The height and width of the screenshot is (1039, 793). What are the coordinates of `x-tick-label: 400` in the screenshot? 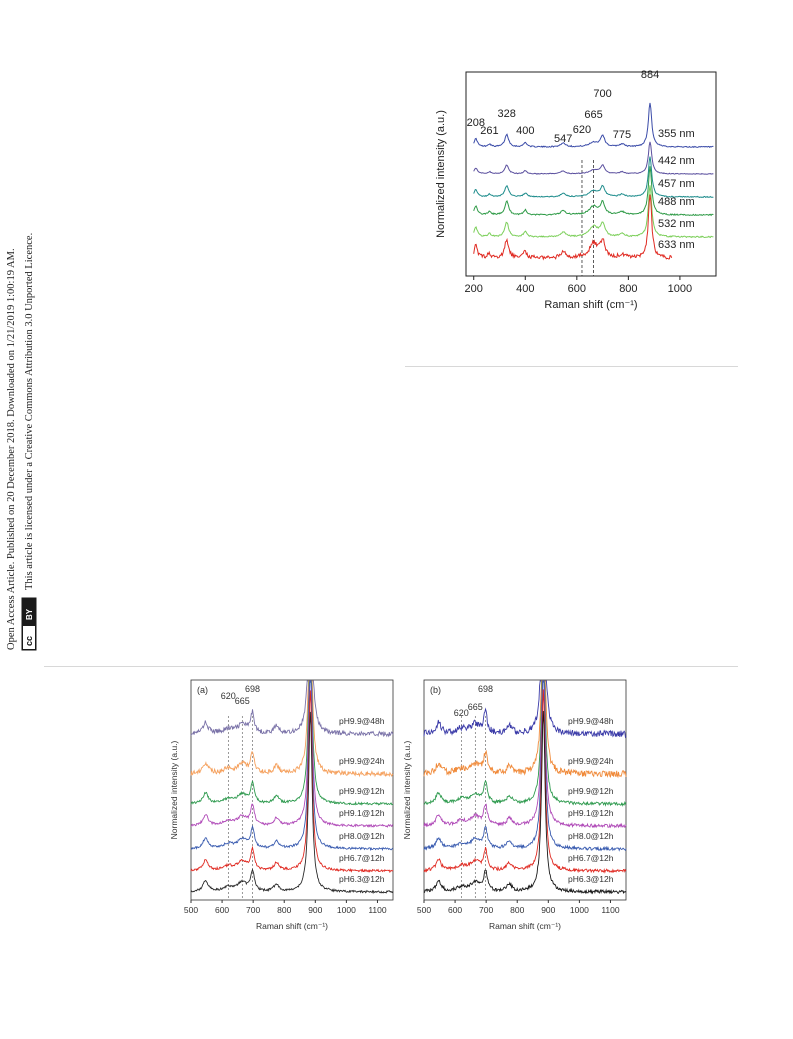 It's located at (525, 289).